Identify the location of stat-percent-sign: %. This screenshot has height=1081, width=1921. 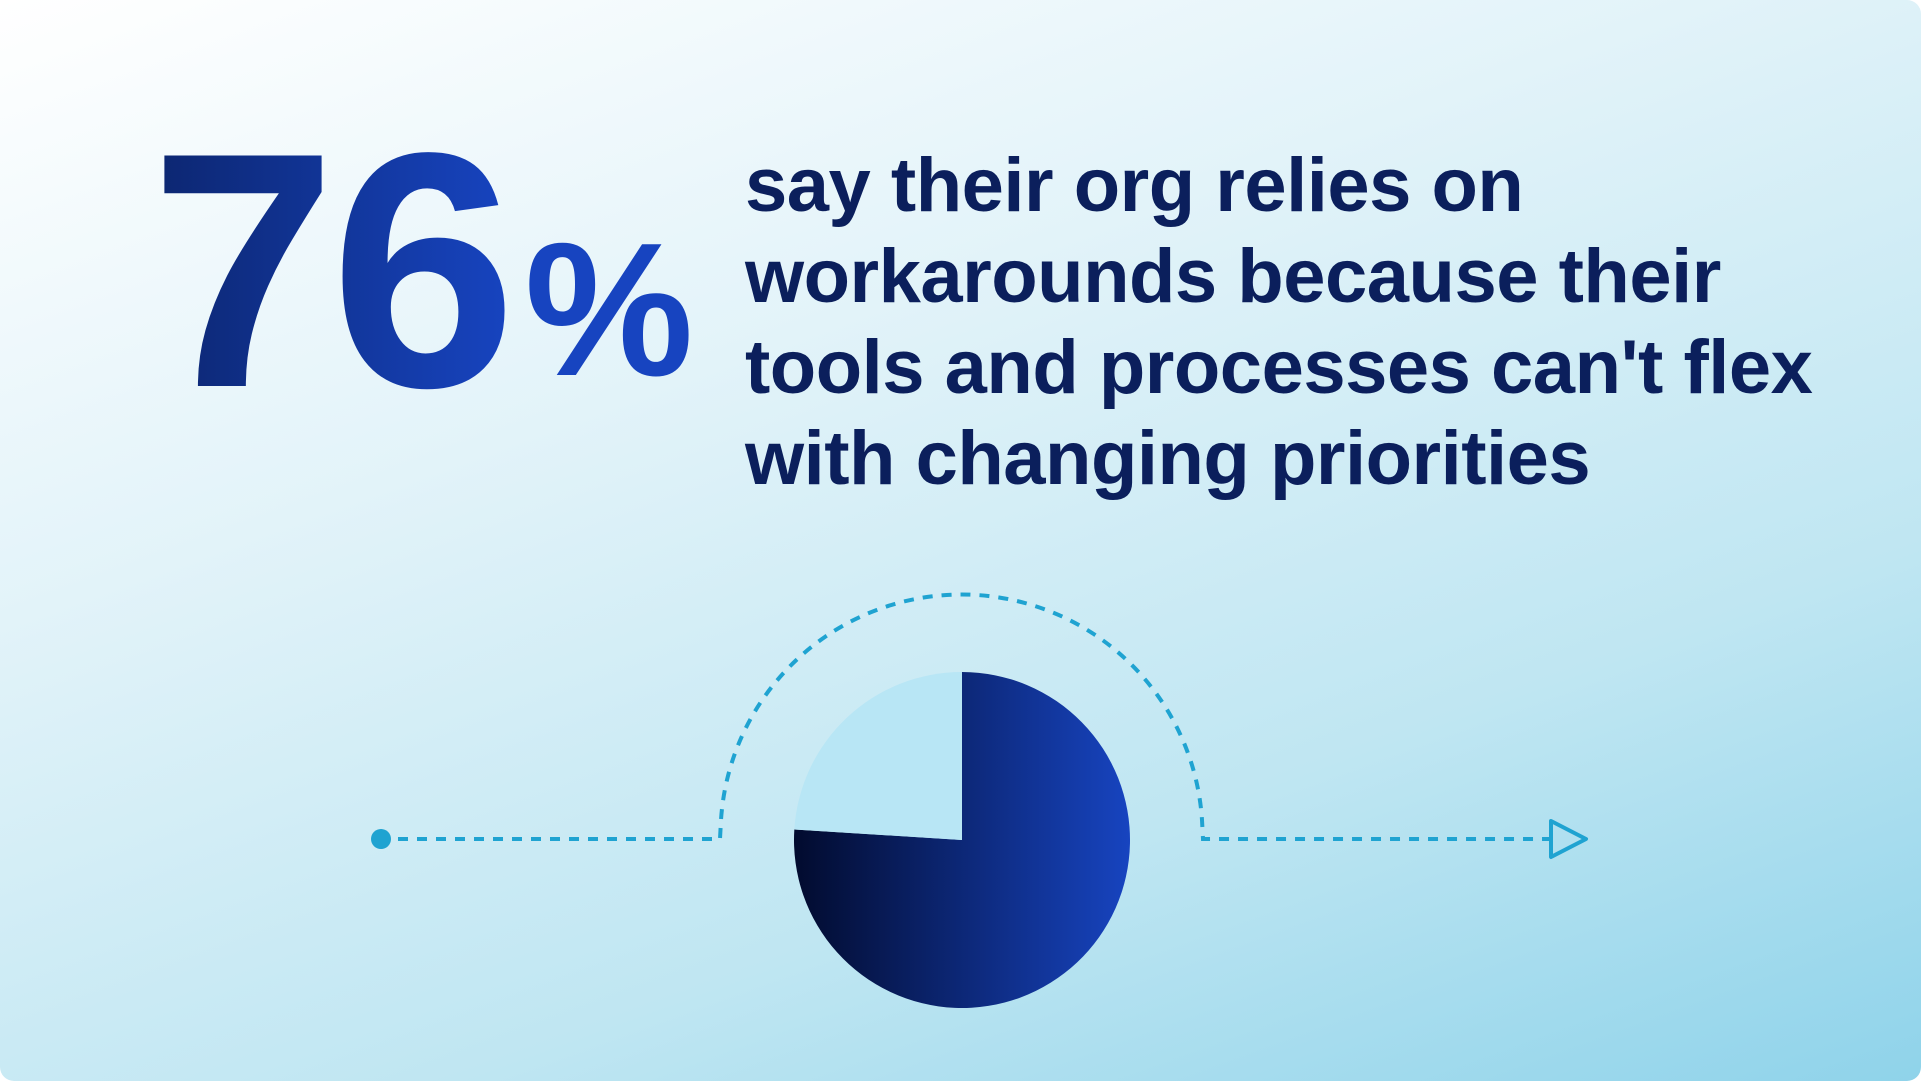
(609, 310).